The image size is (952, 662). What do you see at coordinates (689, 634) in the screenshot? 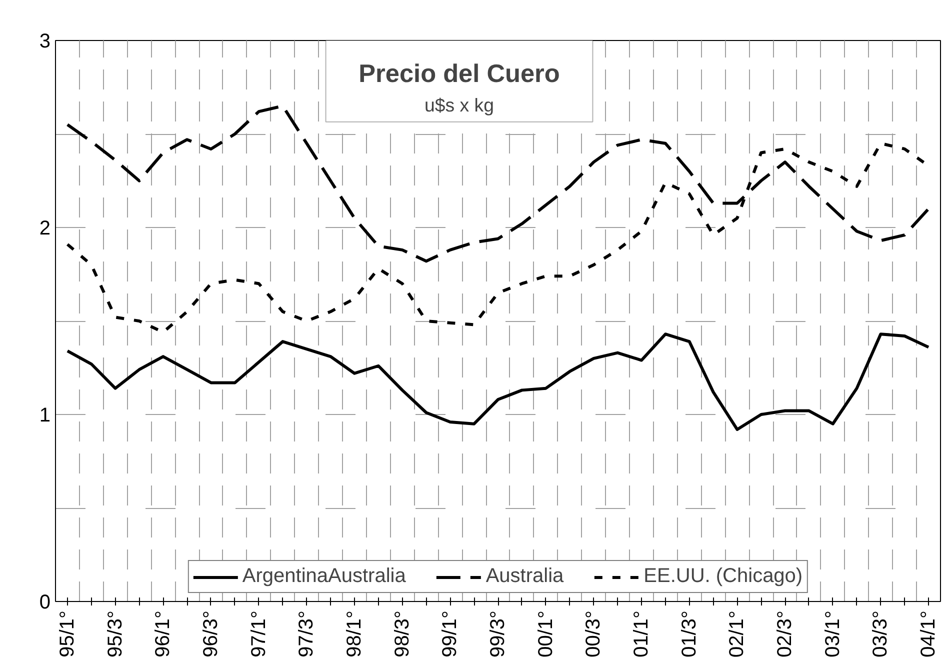
I see `x-tick-label: 01/3°` at bounding box center [689, 634].